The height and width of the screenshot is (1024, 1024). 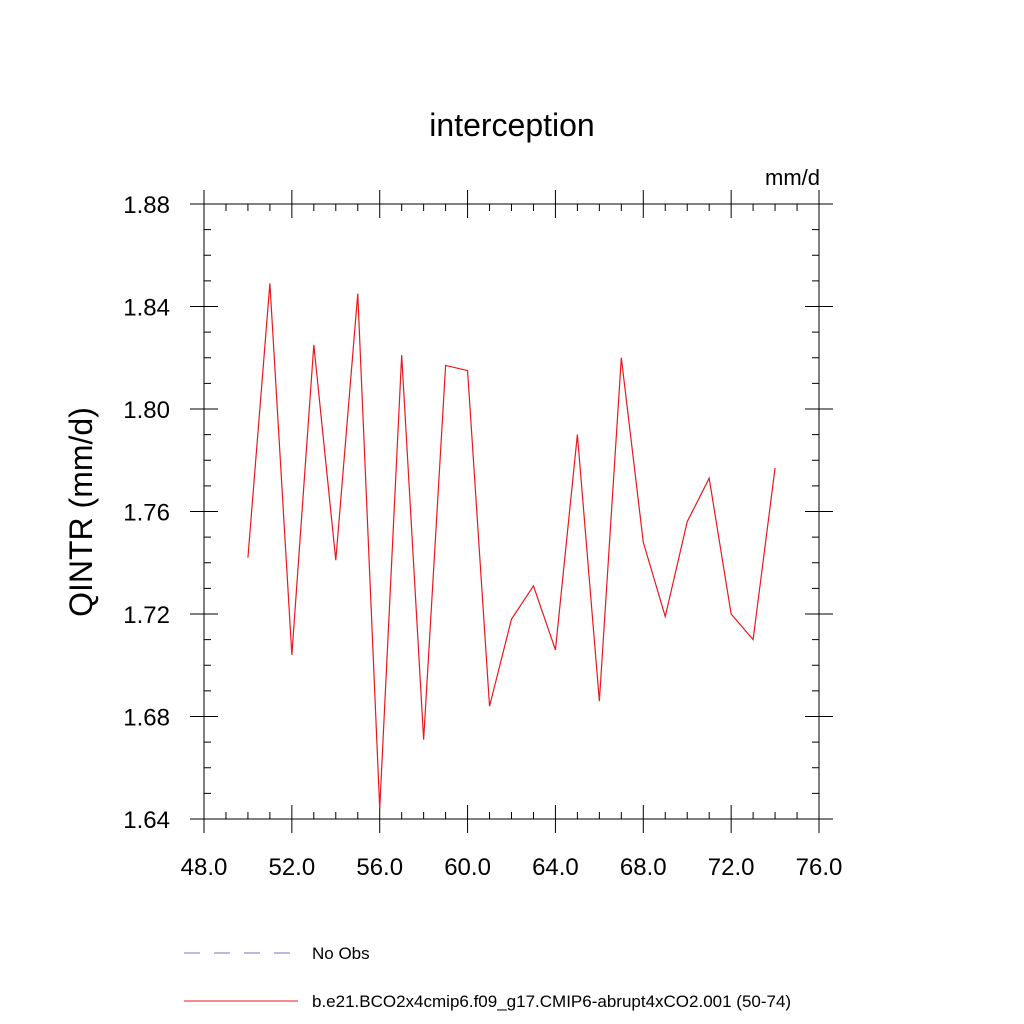 I want to click on x-tick-label: 48.0, so click(x=204, y=867).